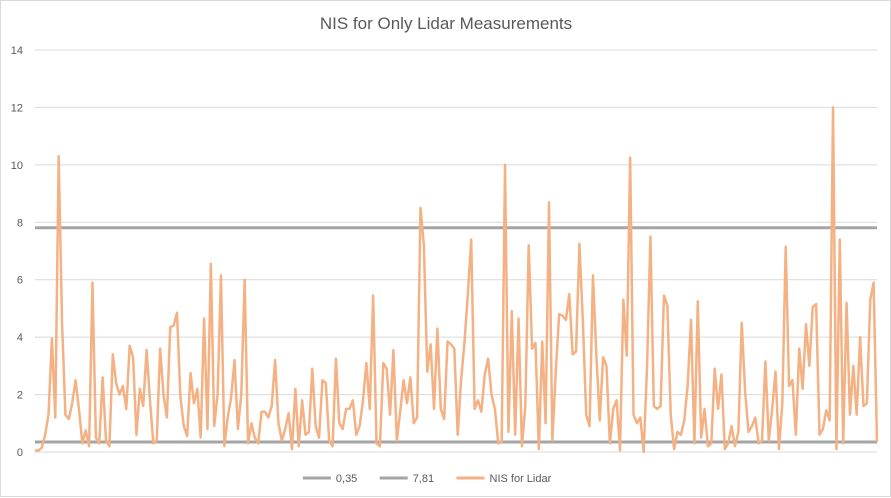 This screenshot has width=891, height=498. I want to click on y-tick-label: 4, so click(20, 338).